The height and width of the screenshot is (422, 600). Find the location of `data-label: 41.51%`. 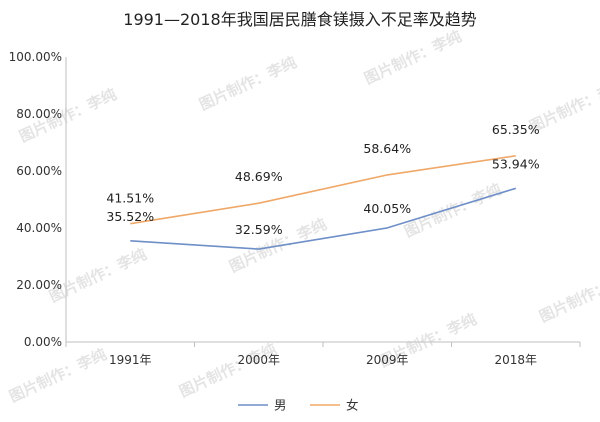

data-label: 41.51% is located at coordinates (130, 198).